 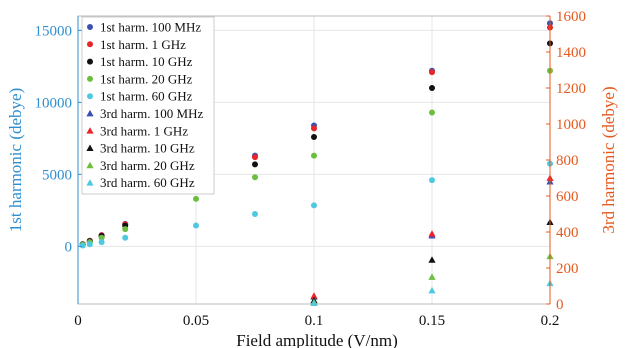 I want to click on legend-entry: 1st harm. 100 MHz, so click(x=150, y=27).